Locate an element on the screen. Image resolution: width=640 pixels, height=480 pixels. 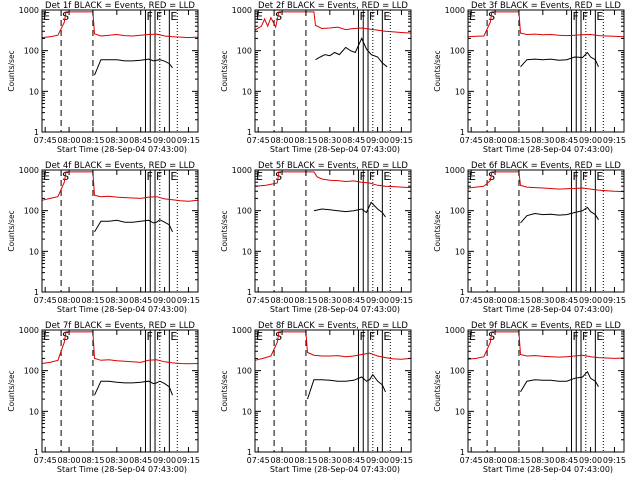
chart-title: Det 4f BLACK = Events, RED = LLD is located at coordinates (120, 166).